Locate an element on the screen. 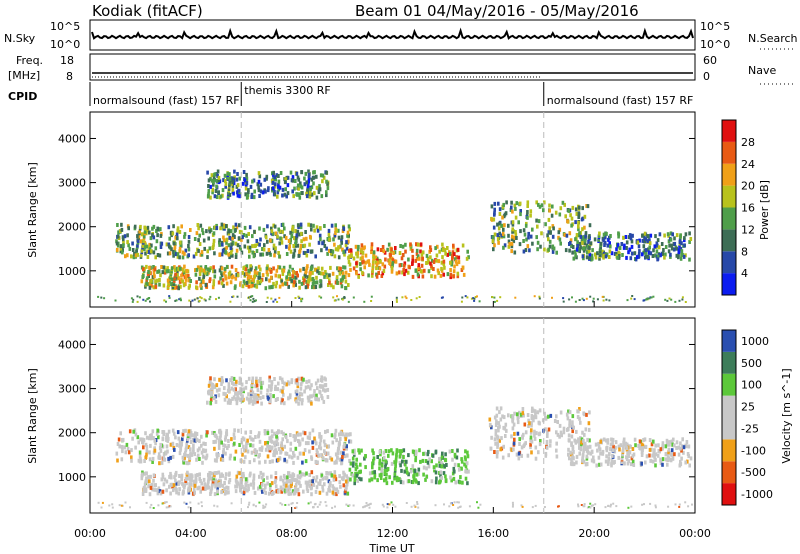  colorbar-tick-label: -1000 is located at coordinates (757, 494).